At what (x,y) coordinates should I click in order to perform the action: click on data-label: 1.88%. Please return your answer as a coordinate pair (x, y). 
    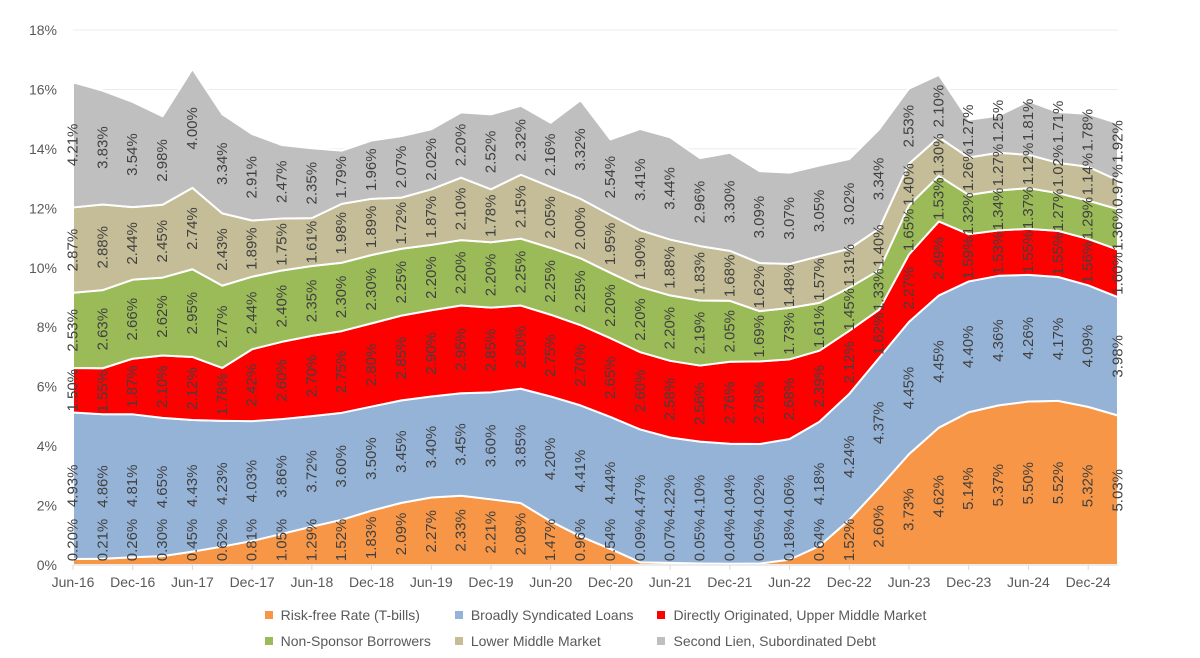
    Looking at the image, I should click on (670, 267).